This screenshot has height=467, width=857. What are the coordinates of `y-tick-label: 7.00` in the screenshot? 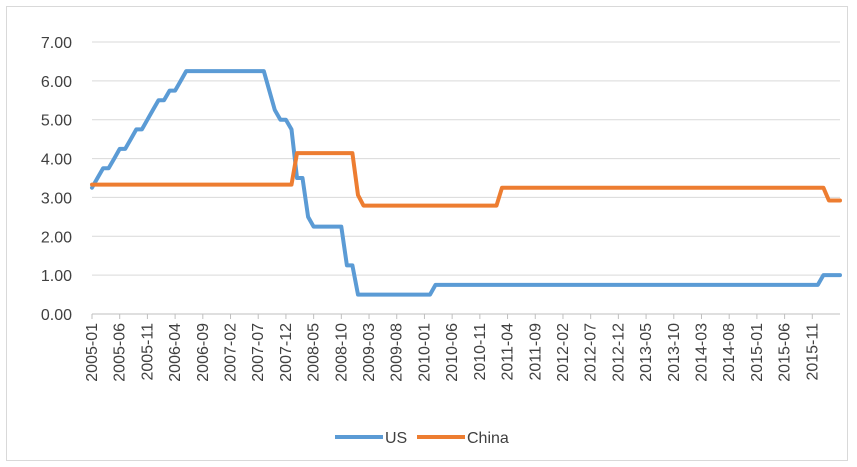 It's located at (56, 43).